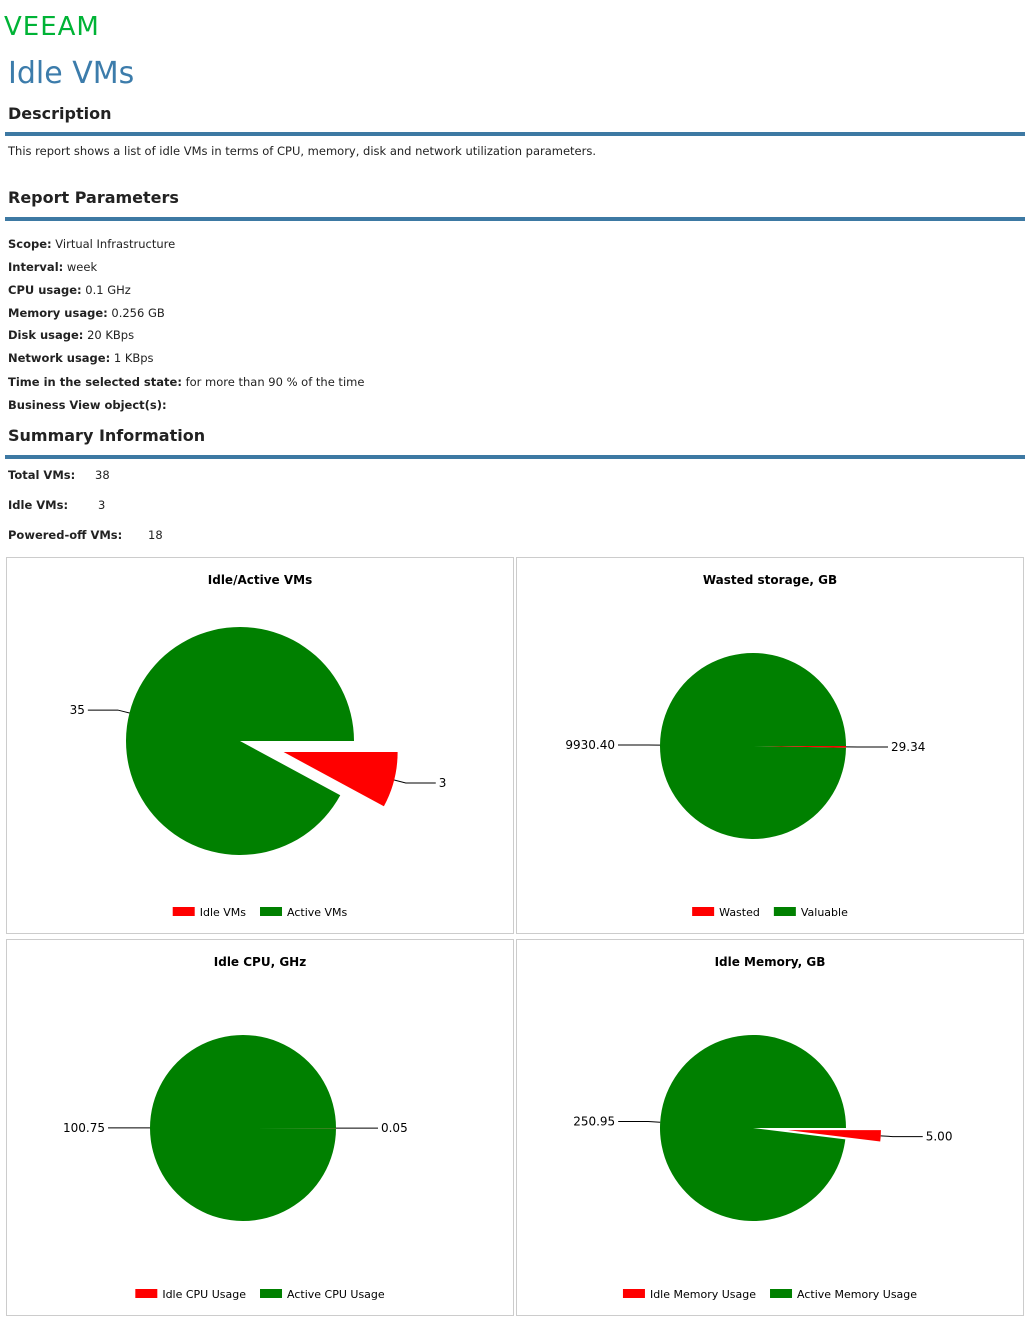  What do you see at coordinates (939, 1137) in the screenshot?
I see `data-label: 5.00` at bounding box center [939, 1137].